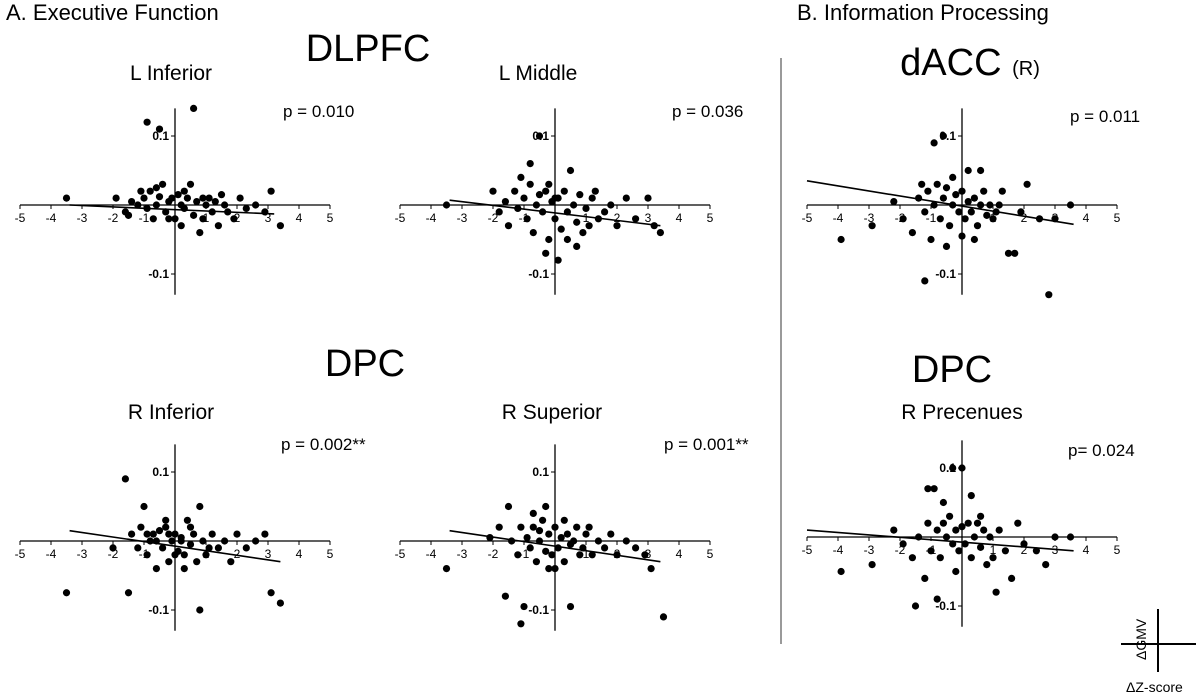  I want to click on r-inferior-x-tick-label: 4, so click(299, 554).